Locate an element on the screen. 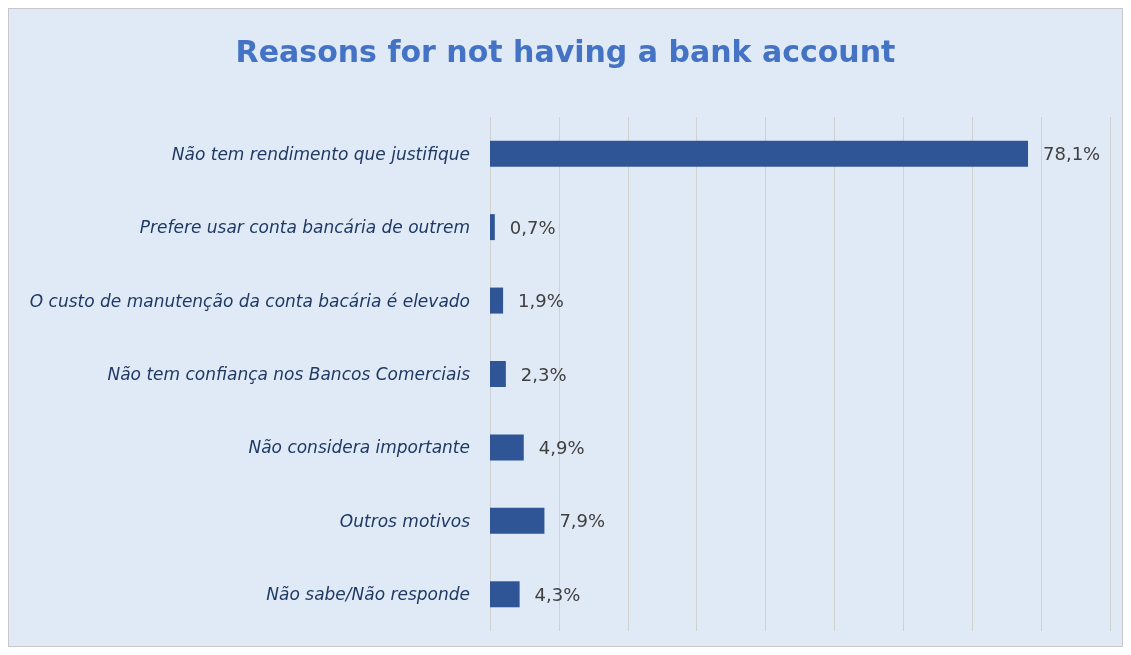 The image size is (1131, 655). data-label: 78,1% is located at coordinates (1072, 154).